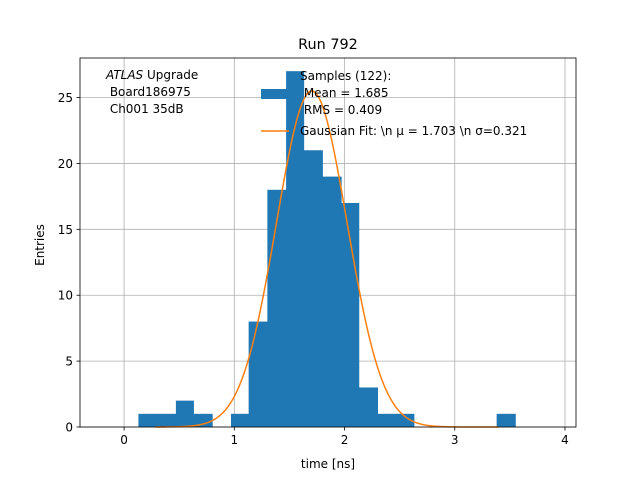 The width and height of the screenshot is (640, 480). Describe the element at coordinates (69, 362) in the screenshot. I see `y-tick-label: 5` at that location.